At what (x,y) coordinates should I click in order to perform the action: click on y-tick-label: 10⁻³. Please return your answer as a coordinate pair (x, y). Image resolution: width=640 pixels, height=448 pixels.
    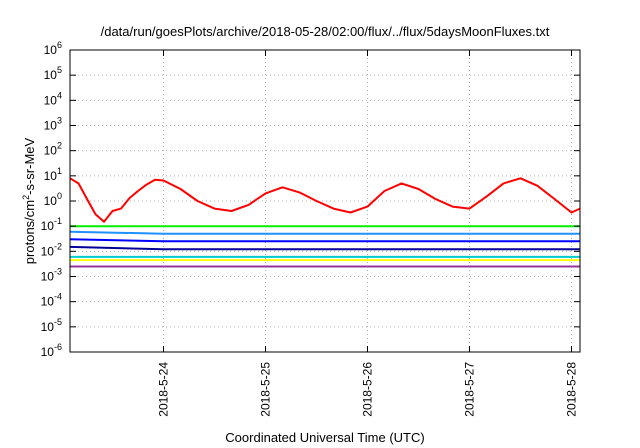
    Looking at the image, I should click on (51, 275).